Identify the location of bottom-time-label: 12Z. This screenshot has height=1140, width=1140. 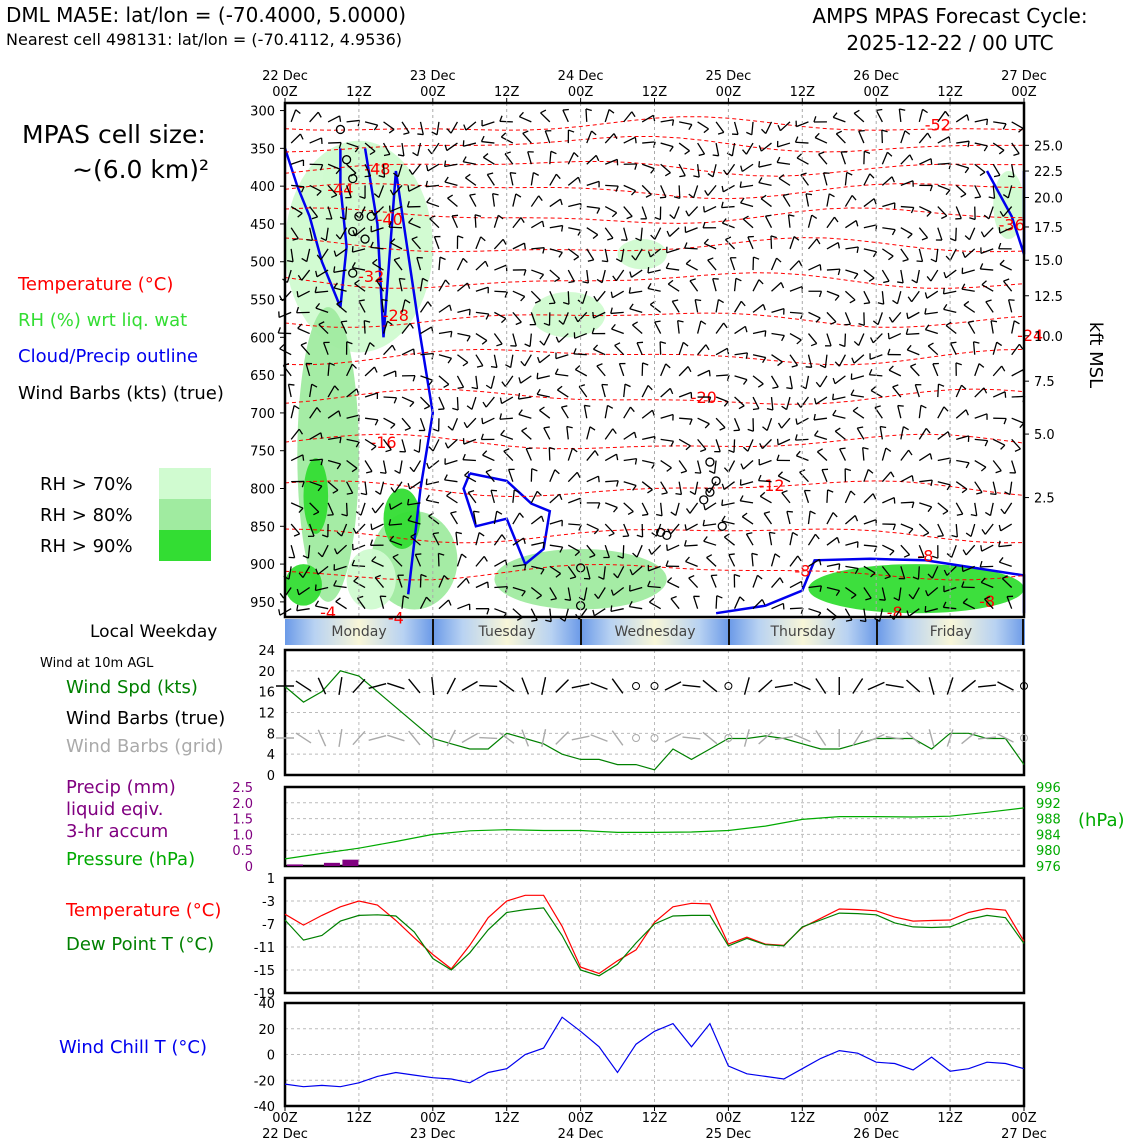
(359, 1118).